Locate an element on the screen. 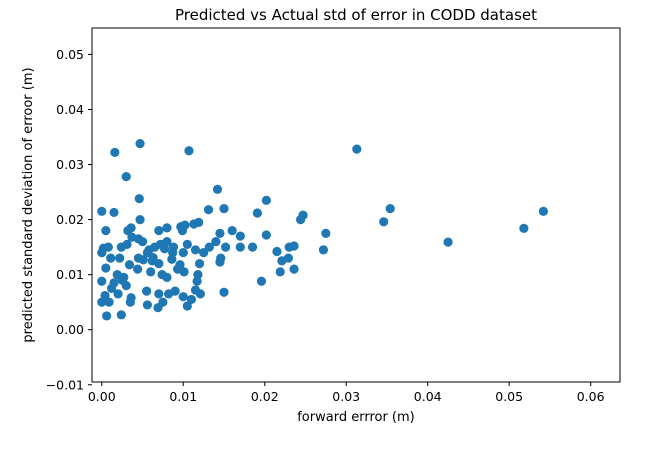  x-axis: 0.00 0.01 0.02 0.03 0.04 0.05 0.06 is located at coordinates (346, 393).